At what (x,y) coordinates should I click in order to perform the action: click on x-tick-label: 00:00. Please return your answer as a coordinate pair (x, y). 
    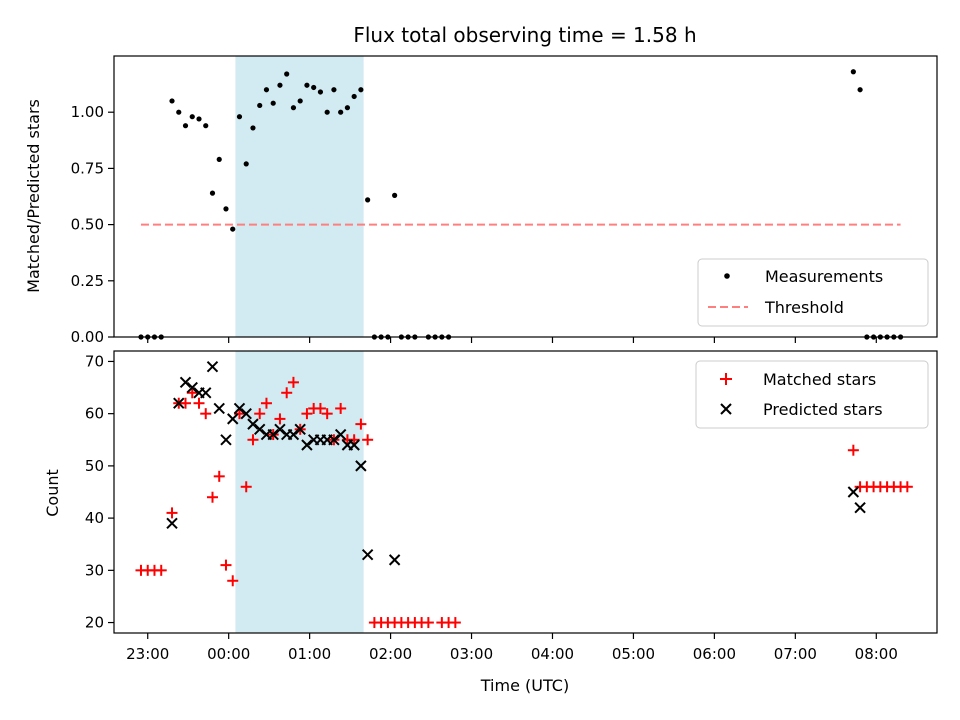
    Looking at the image, I should click on (228, 654).